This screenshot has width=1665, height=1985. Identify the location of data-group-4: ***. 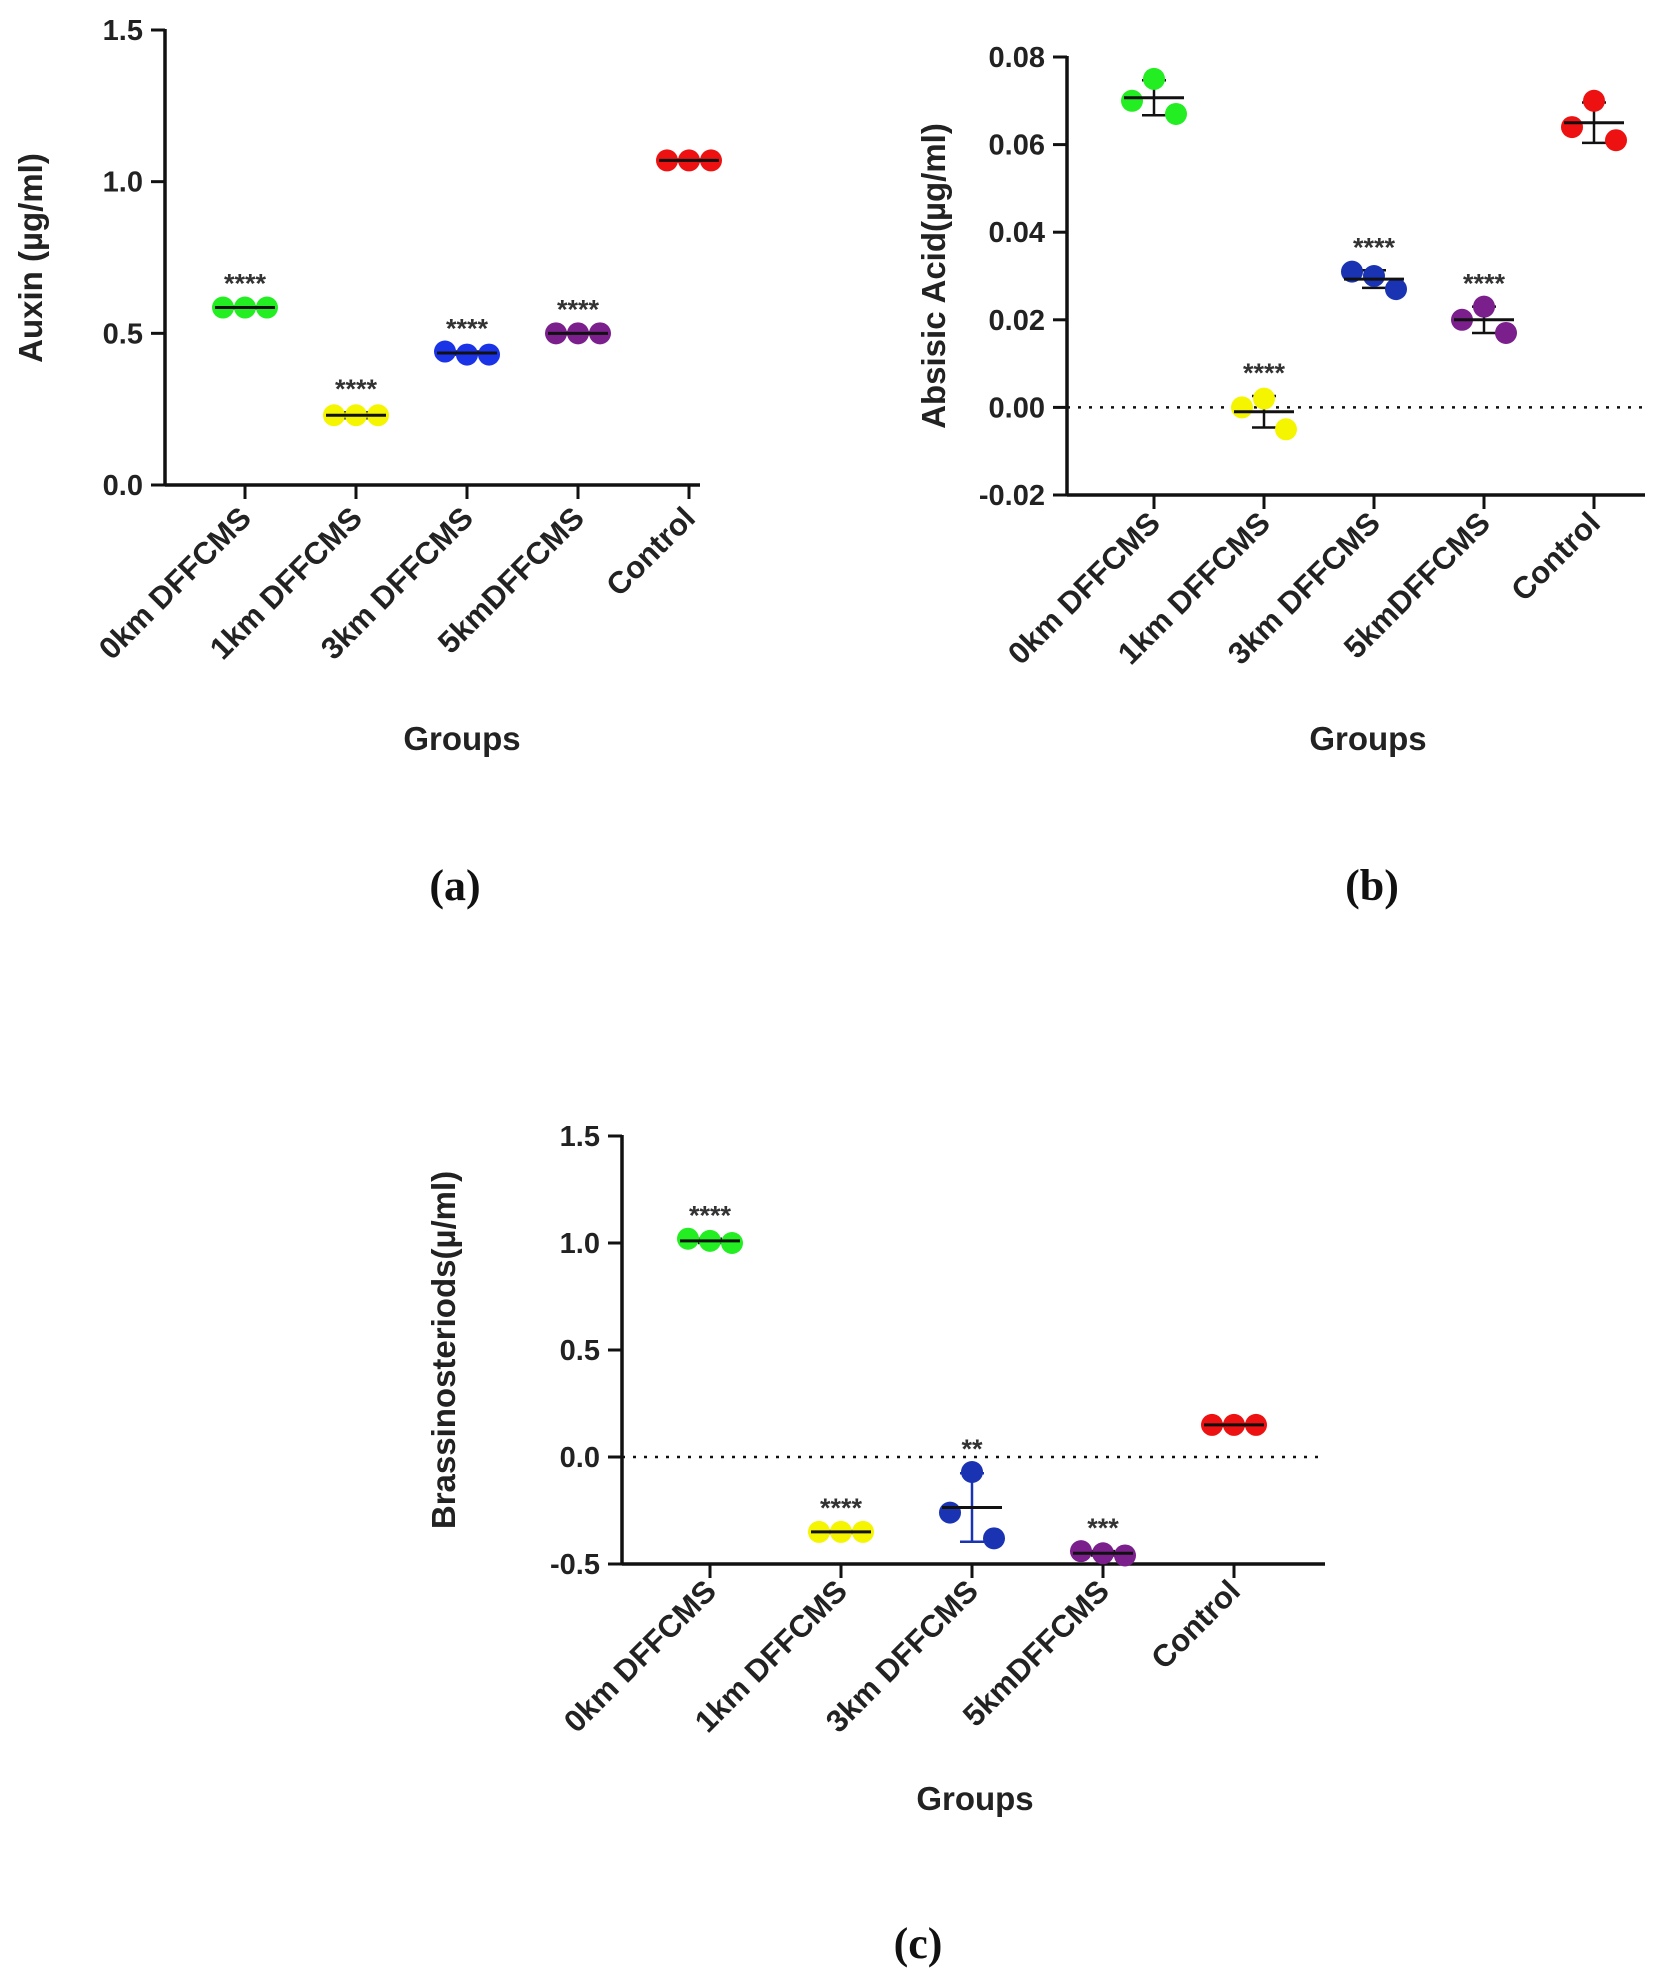
(1103, 1540).